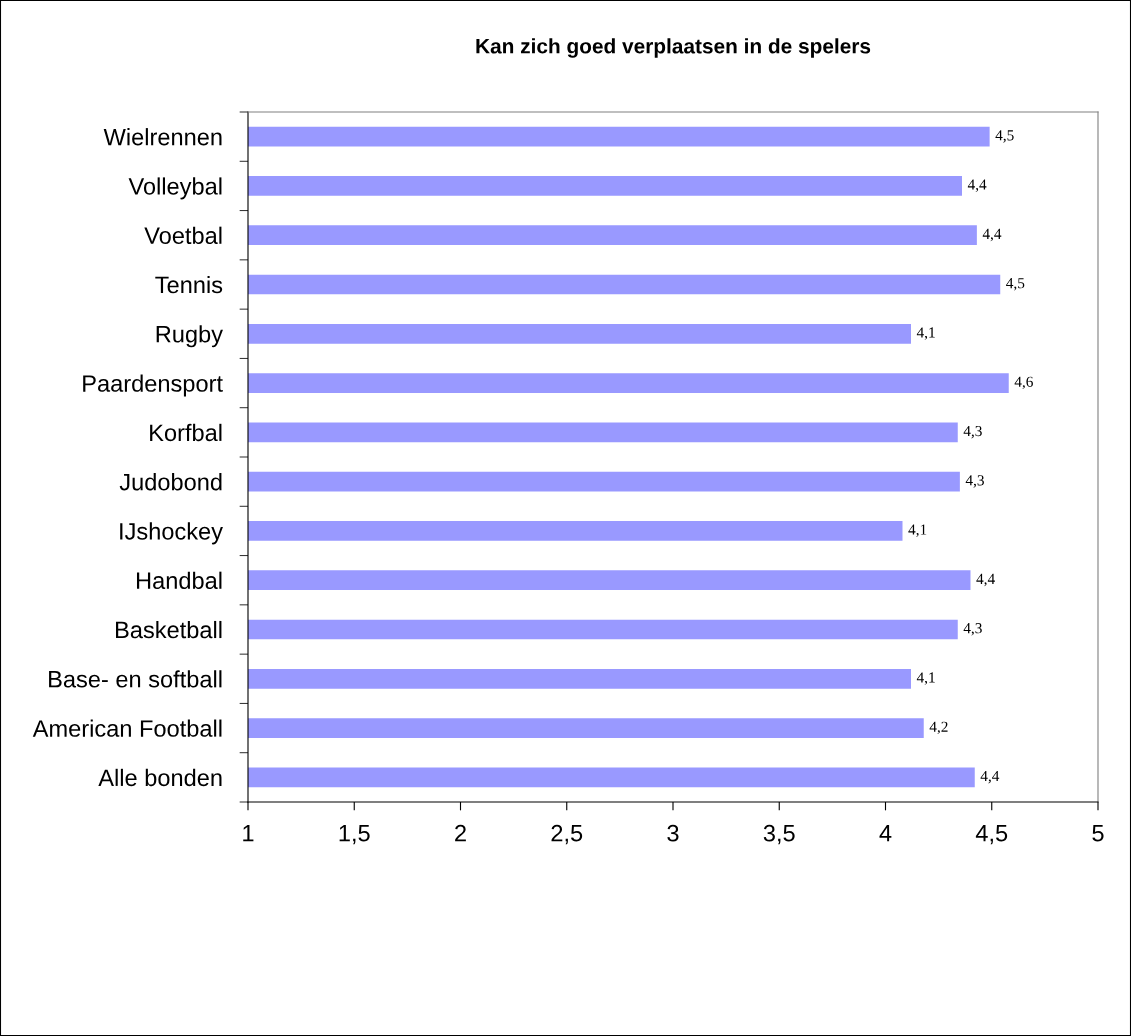  What do you see at coordinates (127, 728) in the screenshot?
I see `y-tick-label: American Football` at bounding box center [127, 728].